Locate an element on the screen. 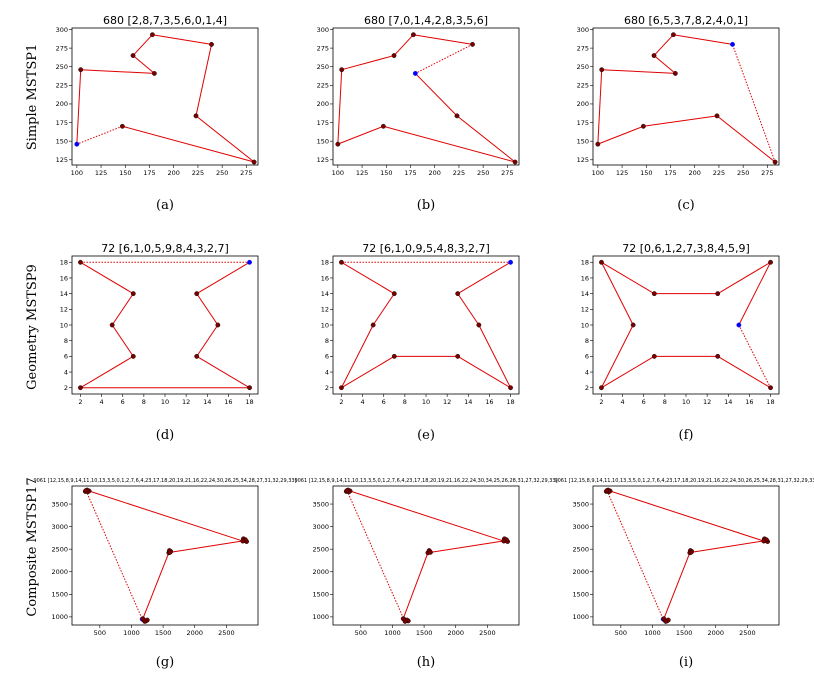 This screenshot has width=814, height=681. y-tick-label: 18 is located at coordinates (64, 263).